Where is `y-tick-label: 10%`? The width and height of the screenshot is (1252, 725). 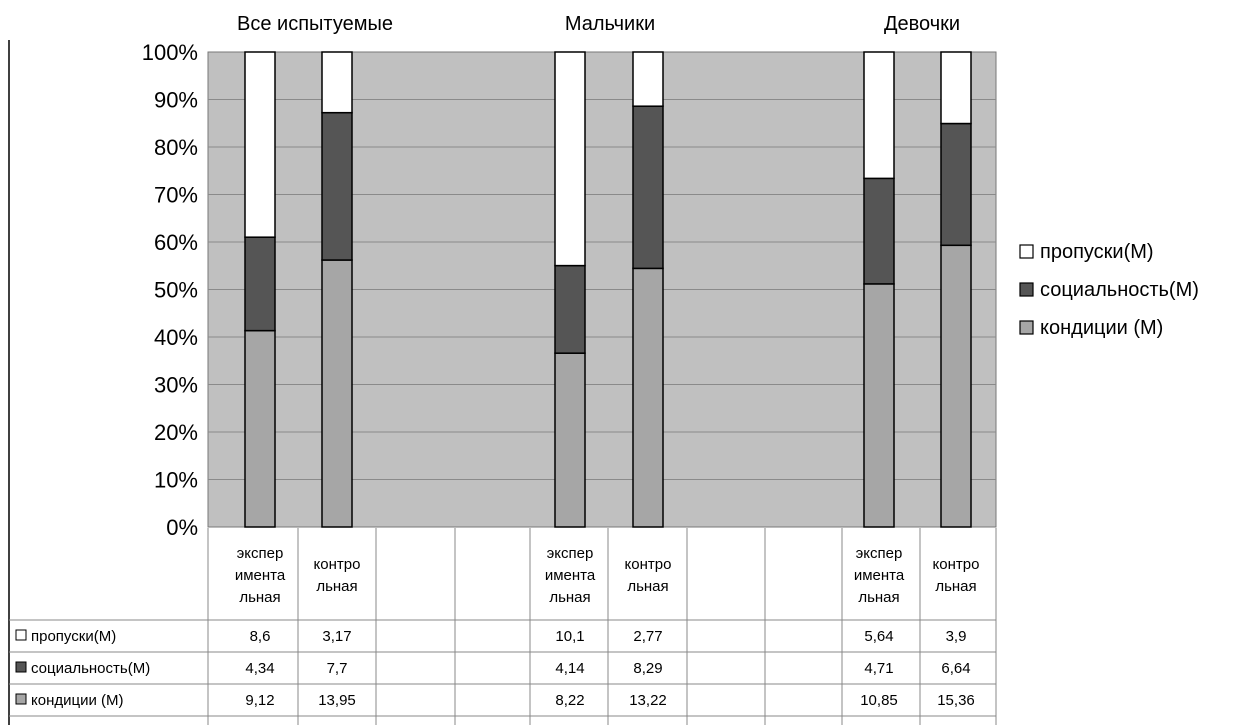
y-tick-label: 10% is located at coordinates (176, 480).